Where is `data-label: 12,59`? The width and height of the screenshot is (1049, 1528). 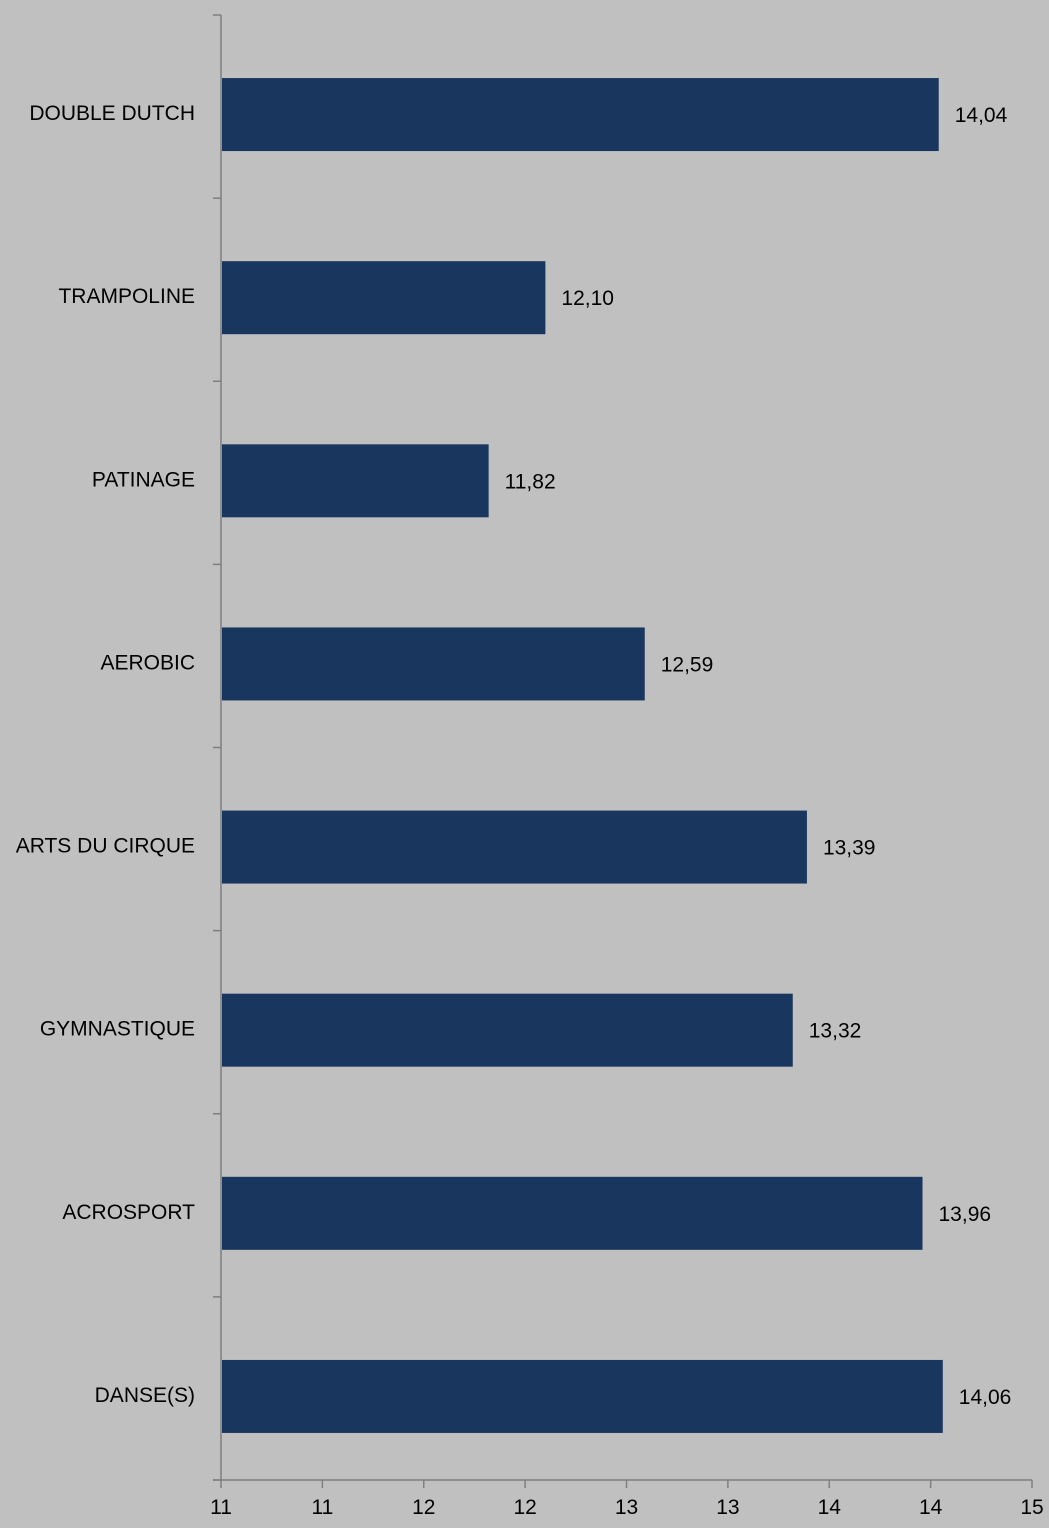
data-label: 12,59 is located at coordinates (687, 664).